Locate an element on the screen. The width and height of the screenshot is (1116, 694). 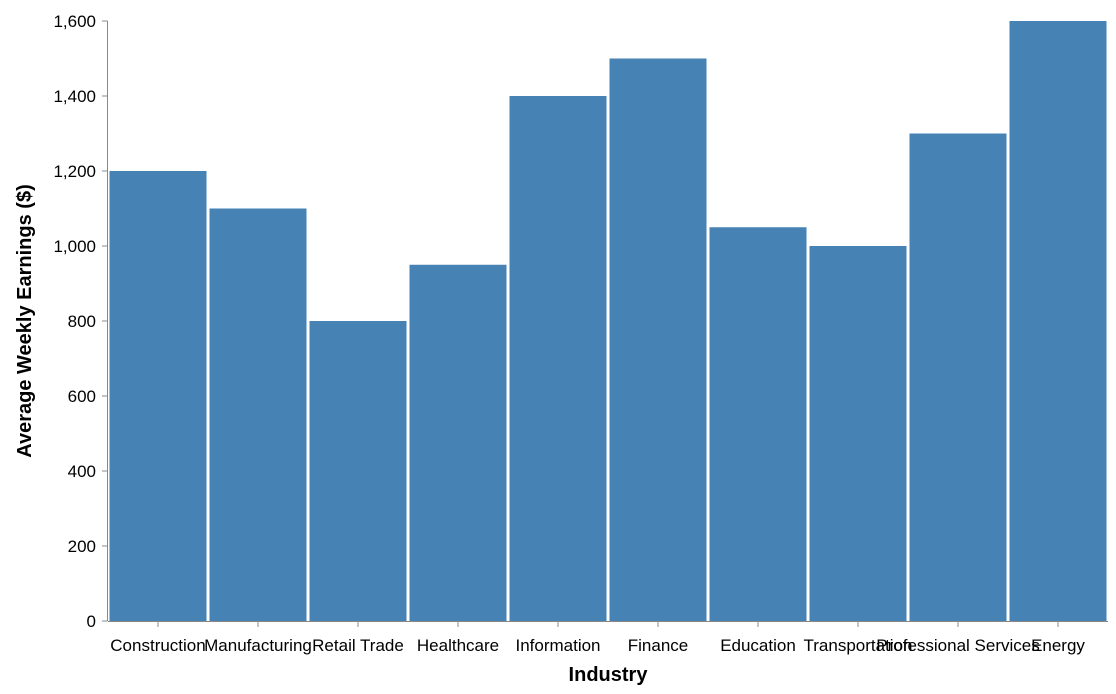
x-tick-label: Finance is located at coordinates (658, 645).